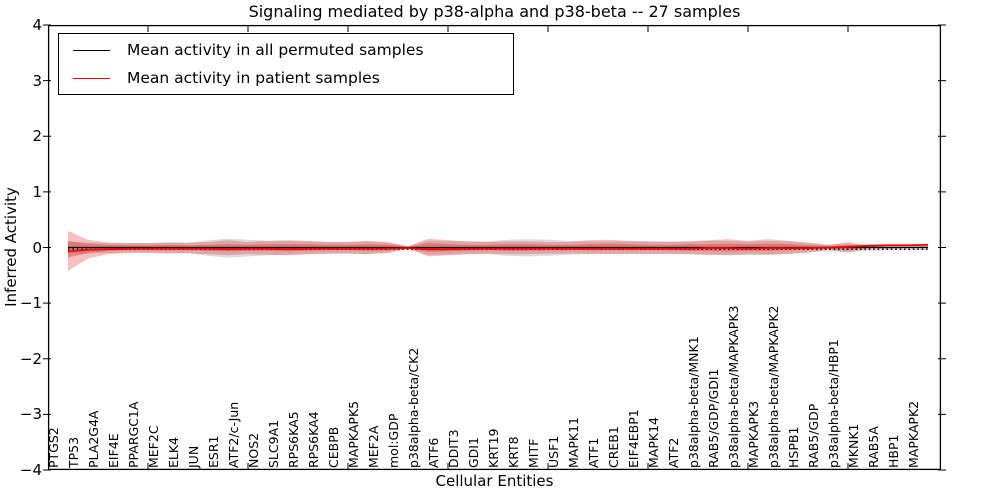 This screenshot has width=1000, height=500. I want to click on y-tick-label: 0, so click(37, 247).